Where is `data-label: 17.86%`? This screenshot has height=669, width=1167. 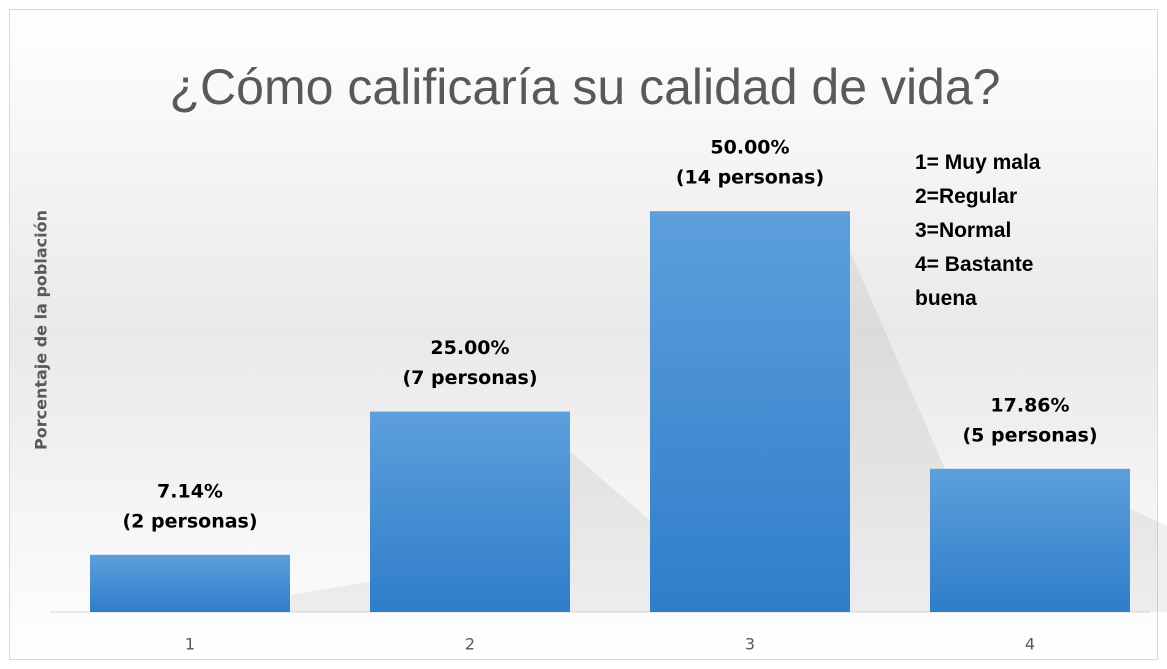 data-label: 17.86% is located at coordinates (1029, 405).